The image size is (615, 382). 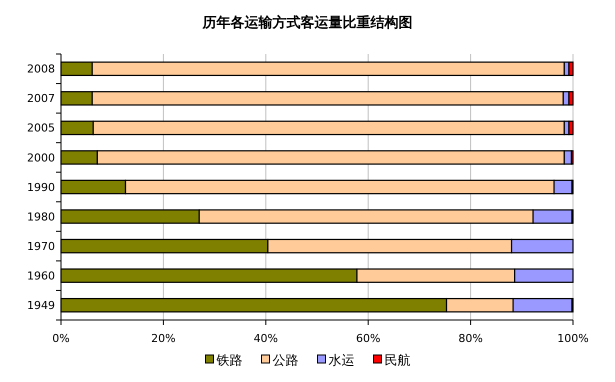 I want to click on y-tick-label: 2005, so click(x=41, y=128).